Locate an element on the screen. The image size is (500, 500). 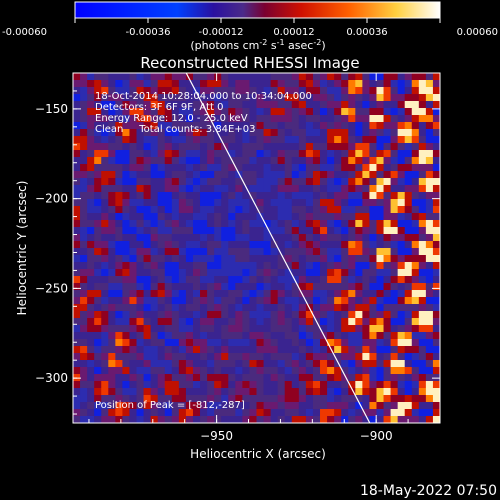
y-tick-label: −150 is located at coordinates (51, 109).